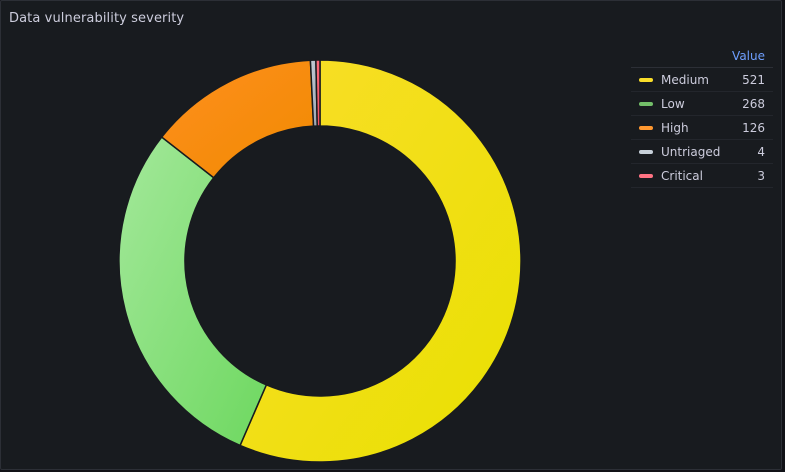  I want to click on legend-item-high: High 126, so click(702, 128).